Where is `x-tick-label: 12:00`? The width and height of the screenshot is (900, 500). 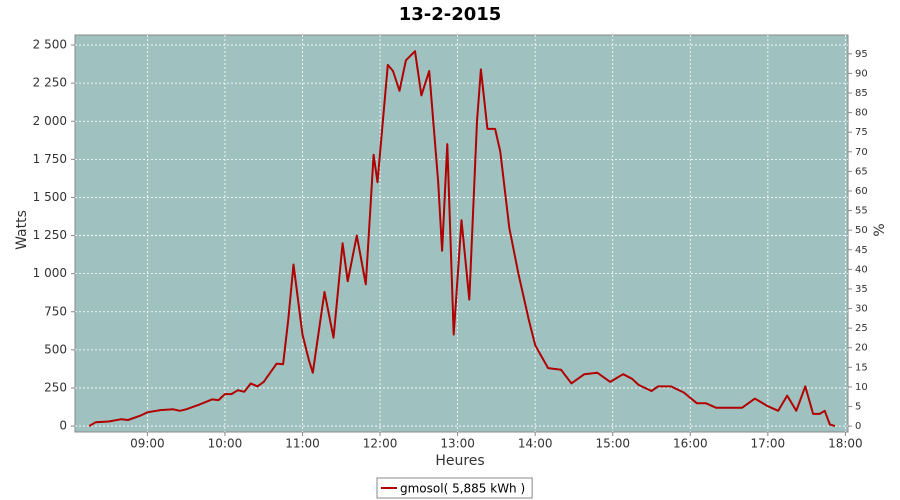 x-tick-label: 12:00 is located at coordinates (380, 444).